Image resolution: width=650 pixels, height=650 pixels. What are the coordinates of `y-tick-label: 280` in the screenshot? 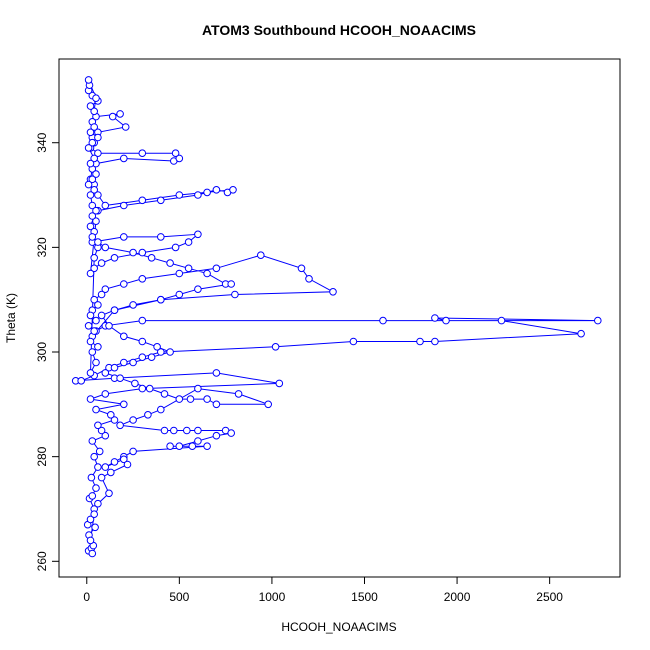 It's located at (42, 456).